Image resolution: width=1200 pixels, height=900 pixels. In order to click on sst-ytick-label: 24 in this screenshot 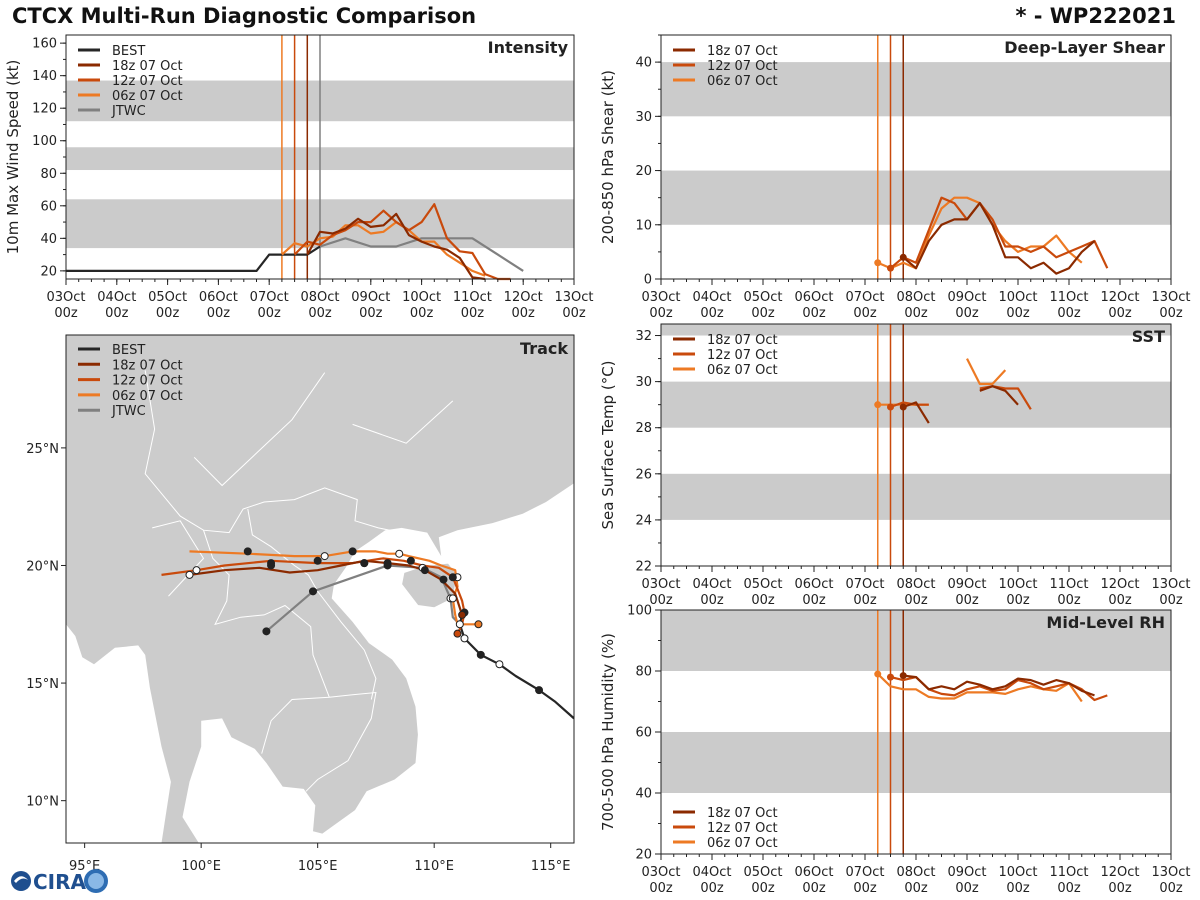, I will do `click(643, 520)`.